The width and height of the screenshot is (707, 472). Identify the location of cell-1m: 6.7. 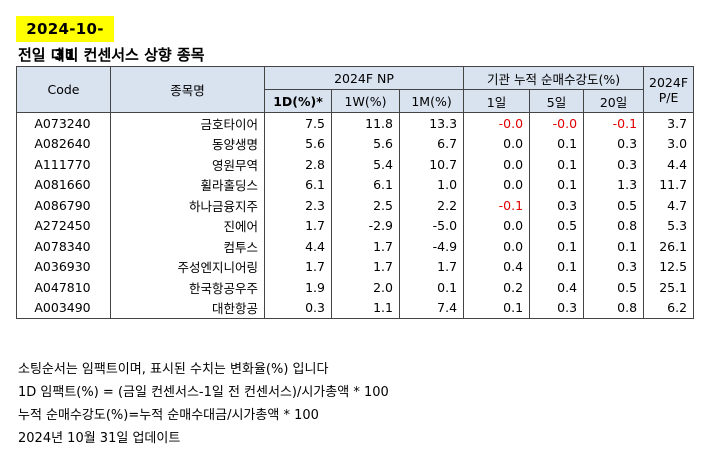
(431, 143).